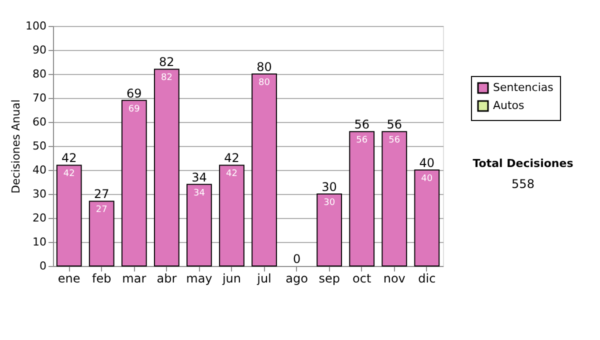  Describe the element at coordinates (69, 279) in the screenshot. I see `x-tick-label: ene` at that location.